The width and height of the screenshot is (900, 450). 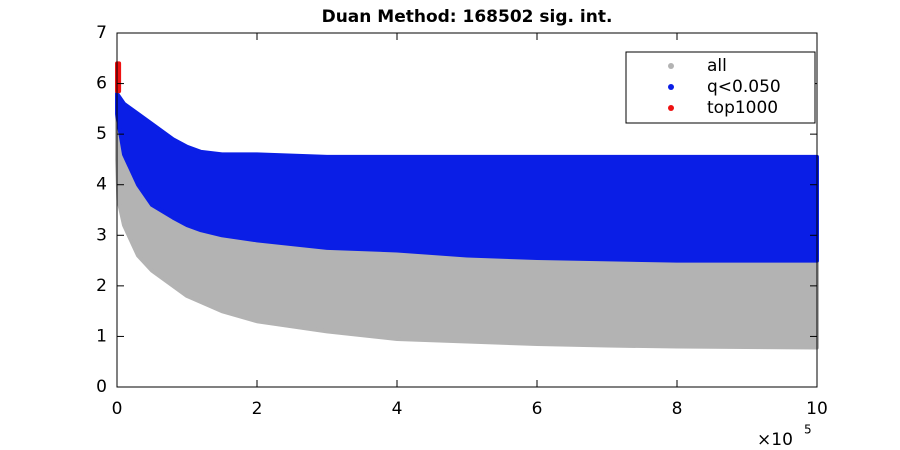 I want to click on x-exponent-power: 5, so click(x=808, y=430).